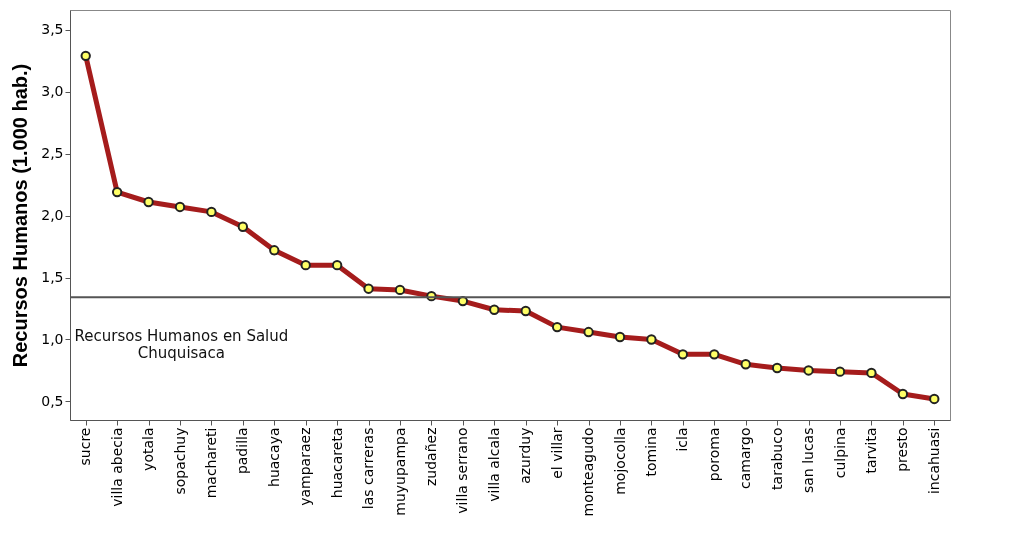 The image size is (1012, 555). What do you see at coordinates (933, 461) in the screenshot?
I see `x-tick-label: incahuasi` at bounding box center [933, 461].